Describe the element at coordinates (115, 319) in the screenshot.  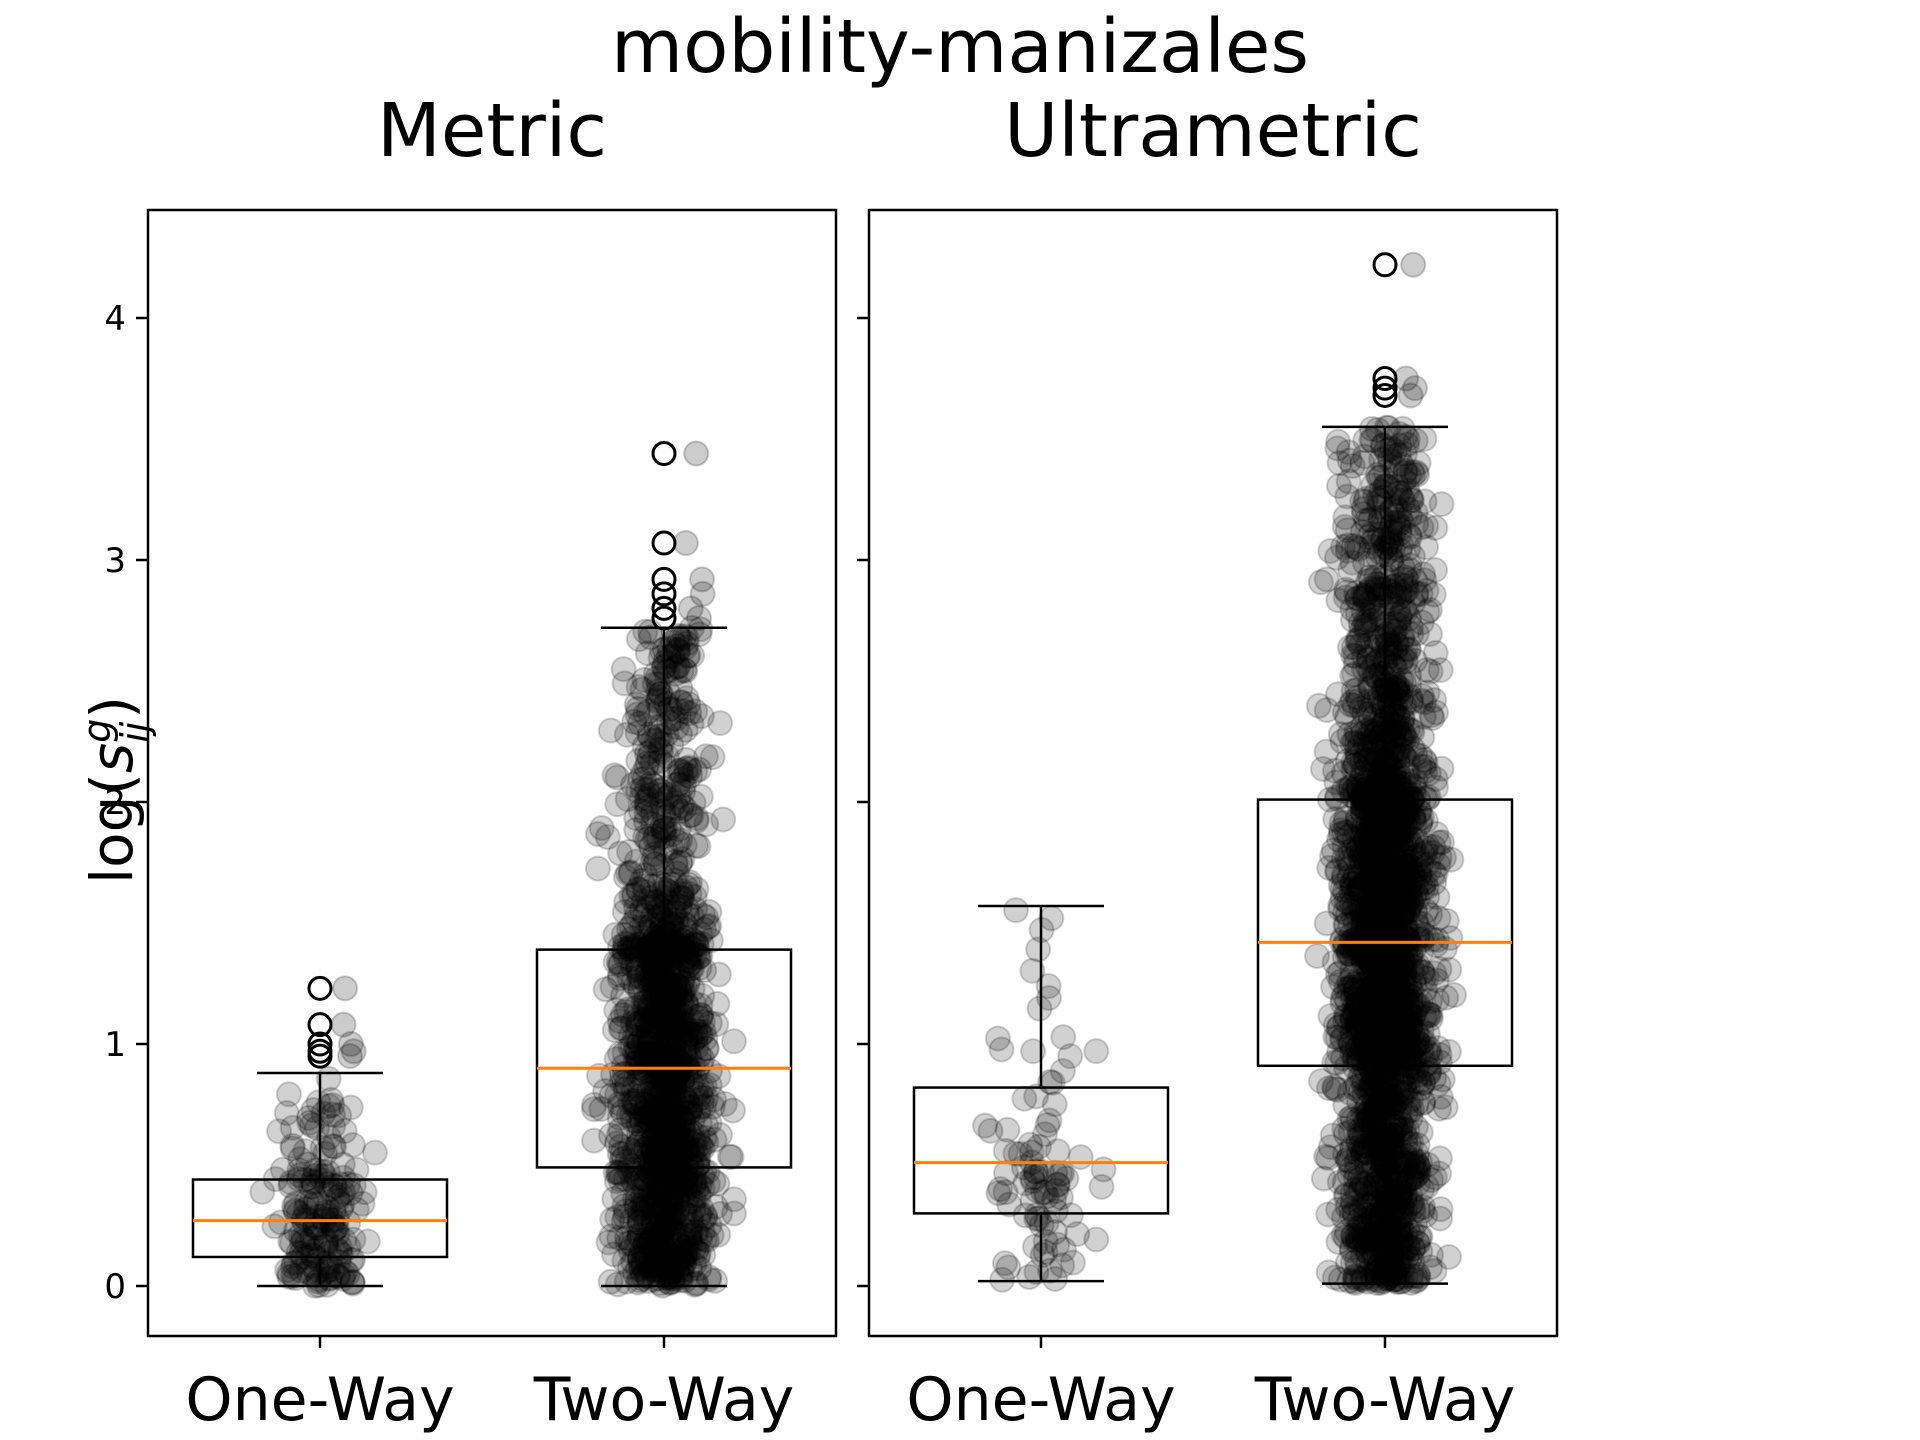
I see `y-tick-label: 4` at that location.